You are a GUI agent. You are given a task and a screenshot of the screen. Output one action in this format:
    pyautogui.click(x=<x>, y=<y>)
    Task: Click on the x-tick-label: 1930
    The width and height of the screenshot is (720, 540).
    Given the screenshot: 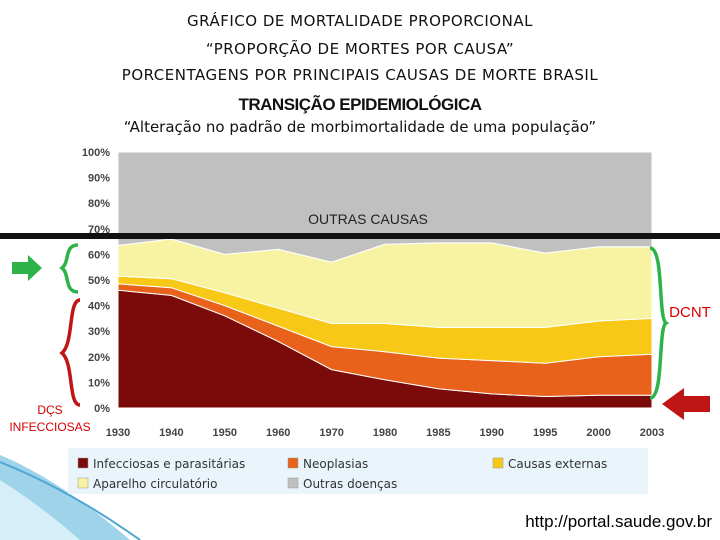 What is the action you would take?
    pyautogui.click(x=118, y=433)
    